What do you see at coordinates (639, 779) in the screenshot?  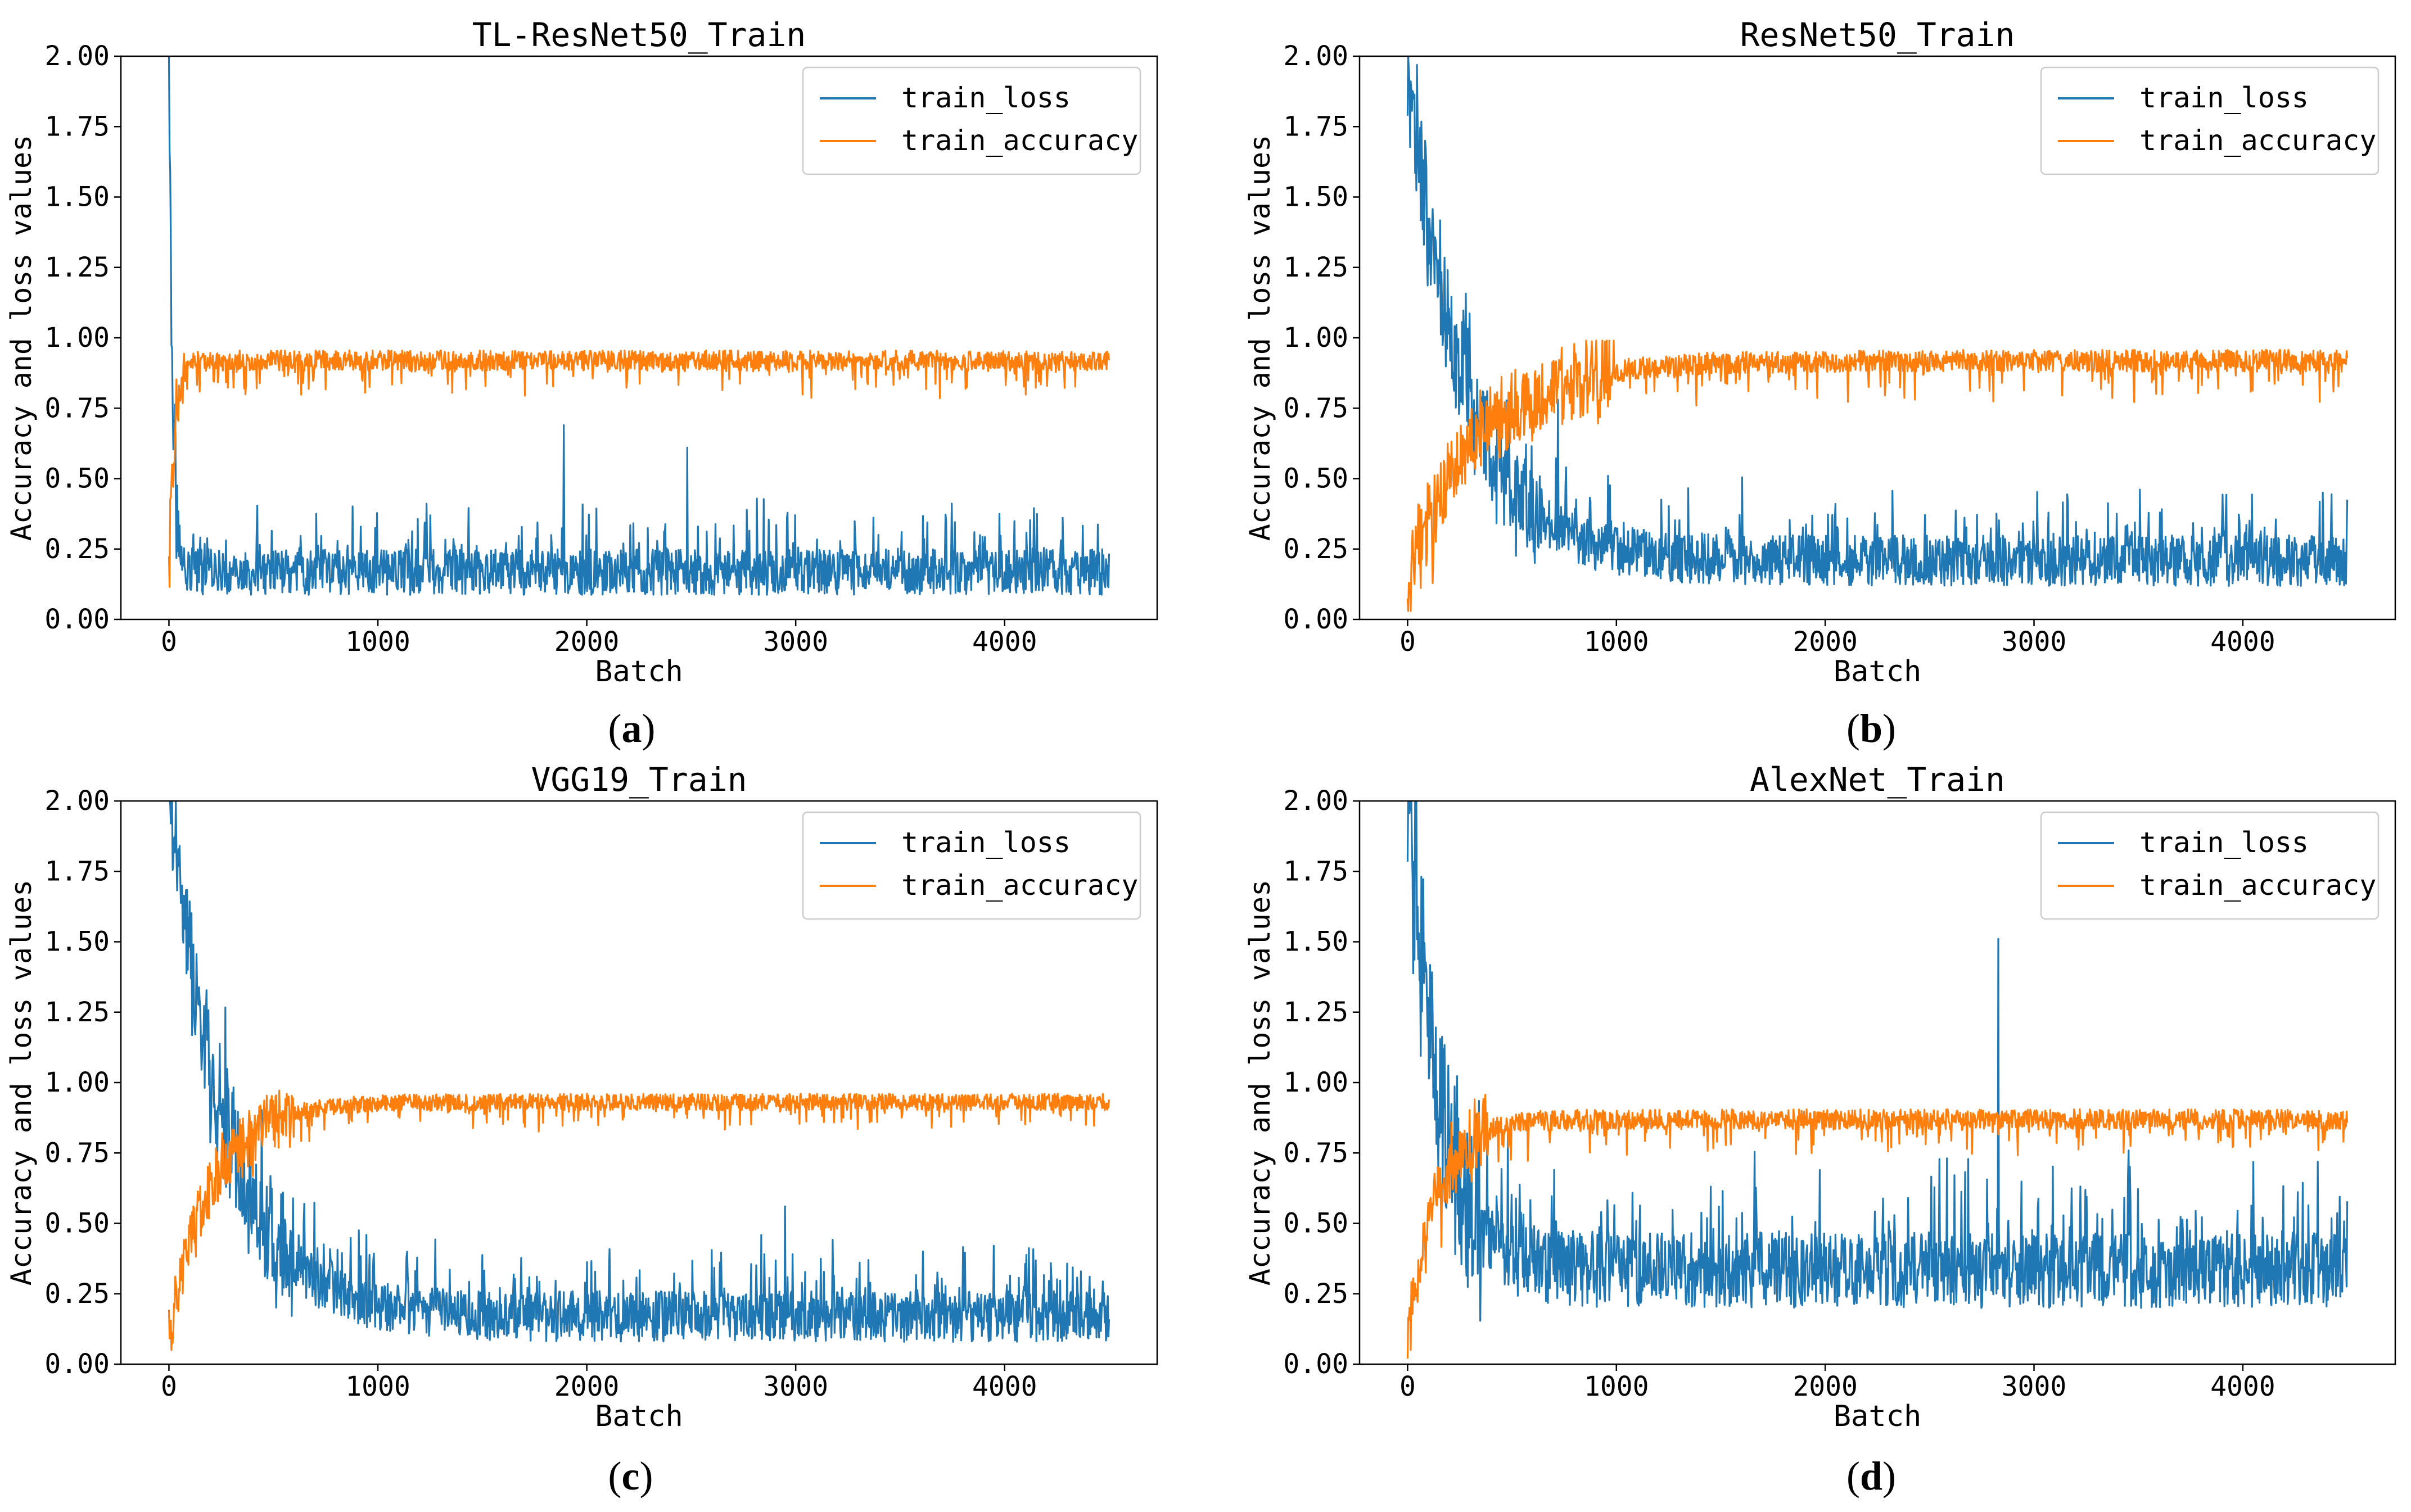 I see `chart-title: VGG19_Train` at bounding box center [639, 779].